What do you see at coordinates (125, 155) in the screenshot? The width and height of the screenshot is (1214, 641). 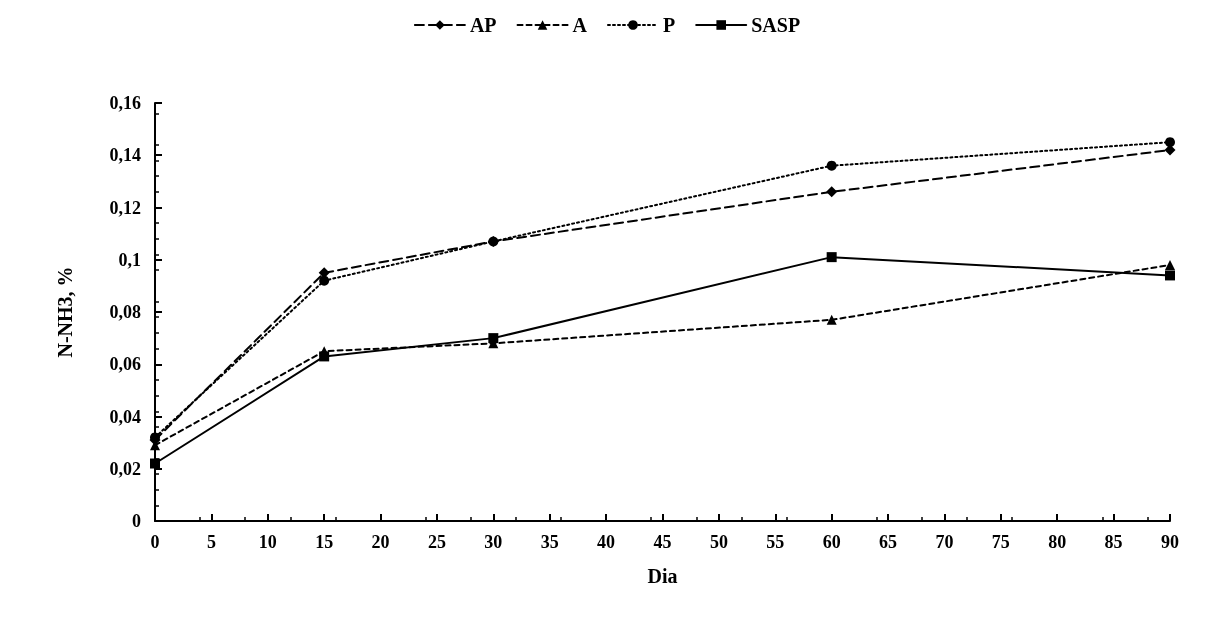 I see `y-tick-label: 0,14` at bounding box center [125, 155].